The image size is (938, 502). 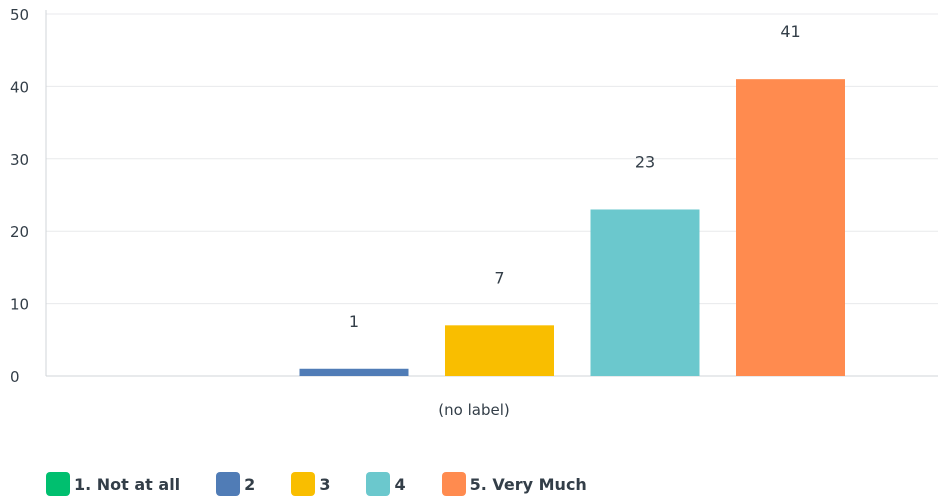 What do you see at coordinates (473, 410) in the screenshot?
I see `x-category-label: (no label)` at bounding box center [473, 410].